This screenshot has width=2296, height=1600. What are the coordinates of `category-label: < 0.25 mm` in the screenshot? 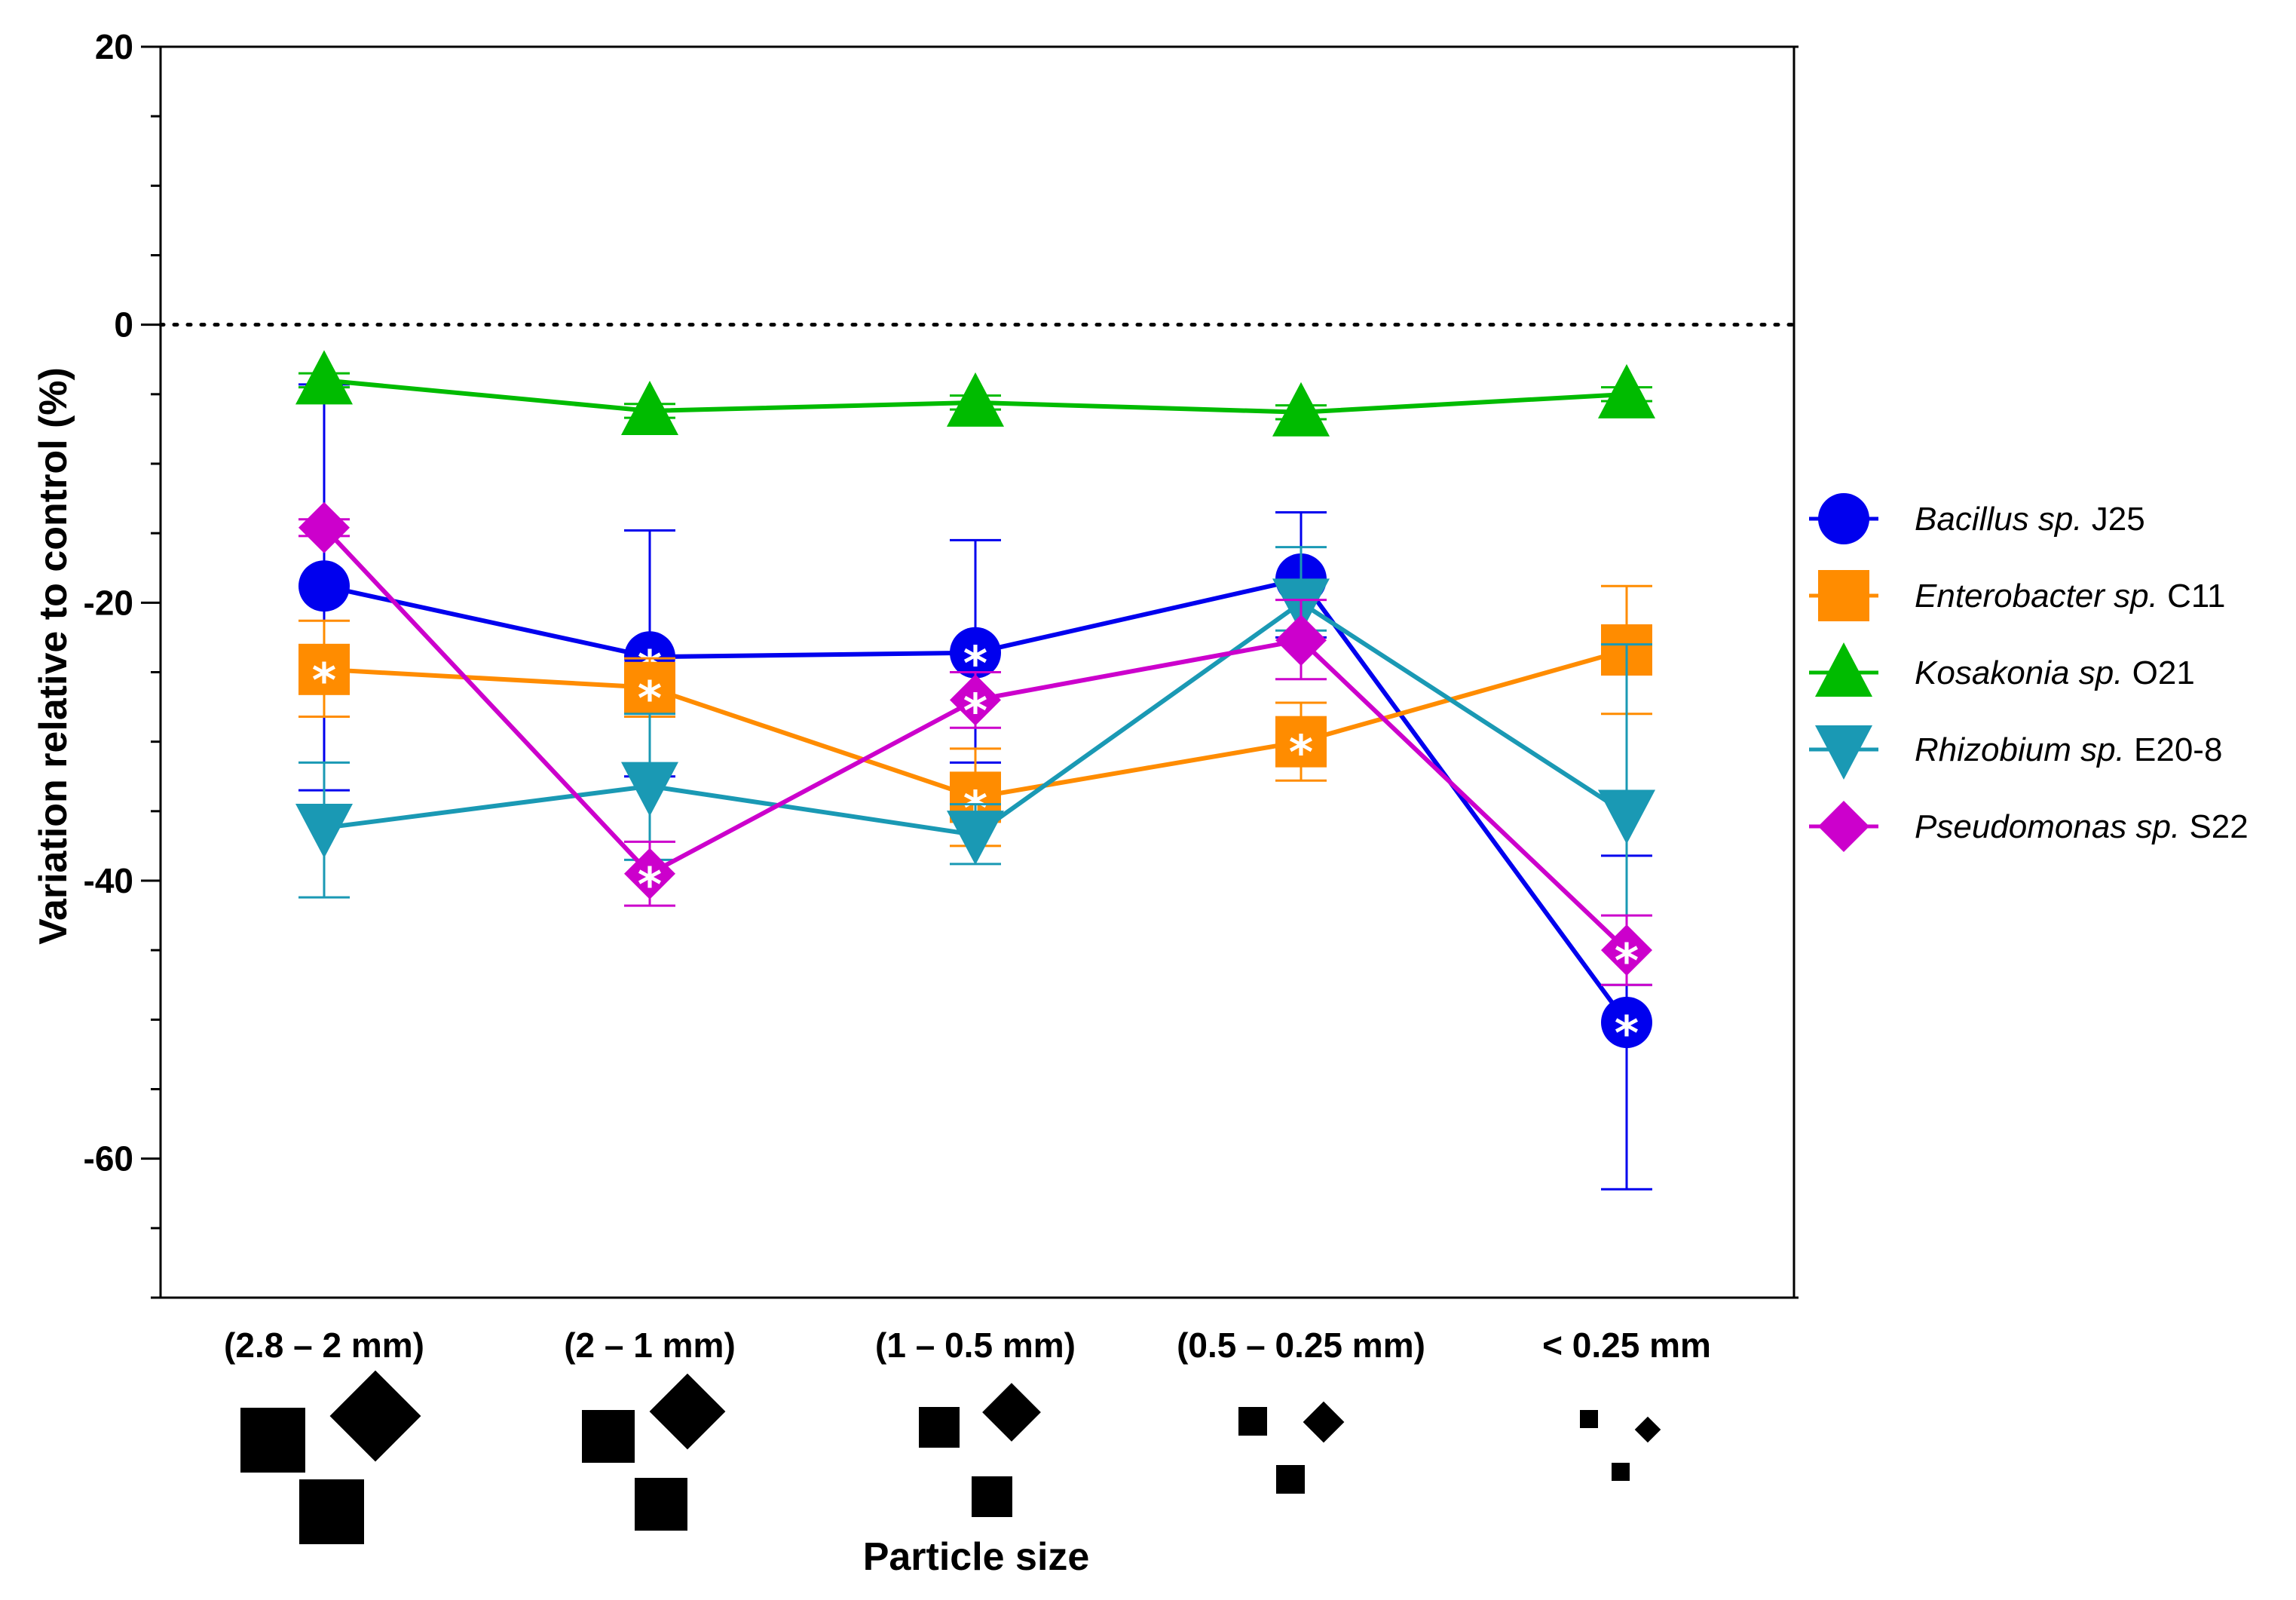 It's located at (1626, 1345).